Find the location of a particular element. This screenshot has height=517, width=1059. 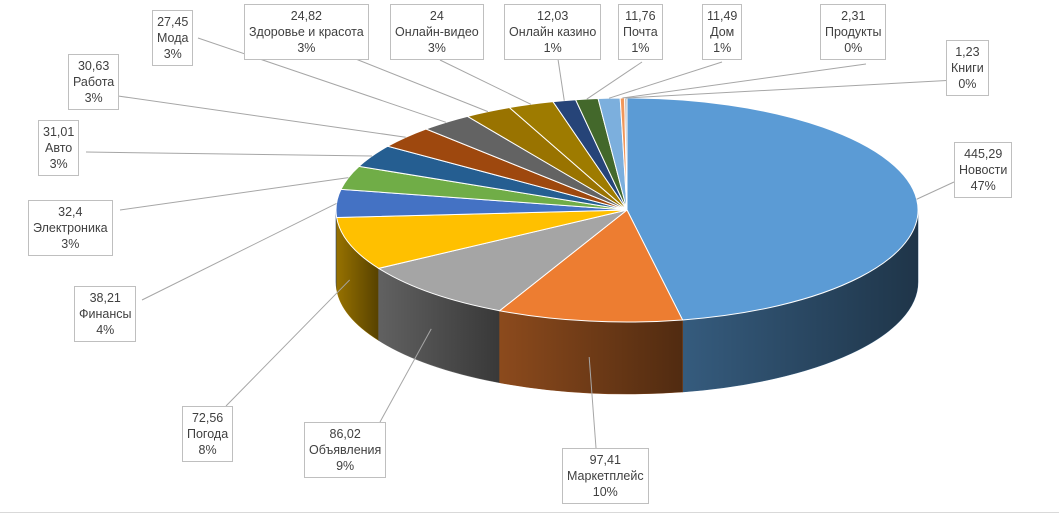

data-label-marketpleys: 97,41 Маркетплейс 10% is located at coordinates (605, 476).